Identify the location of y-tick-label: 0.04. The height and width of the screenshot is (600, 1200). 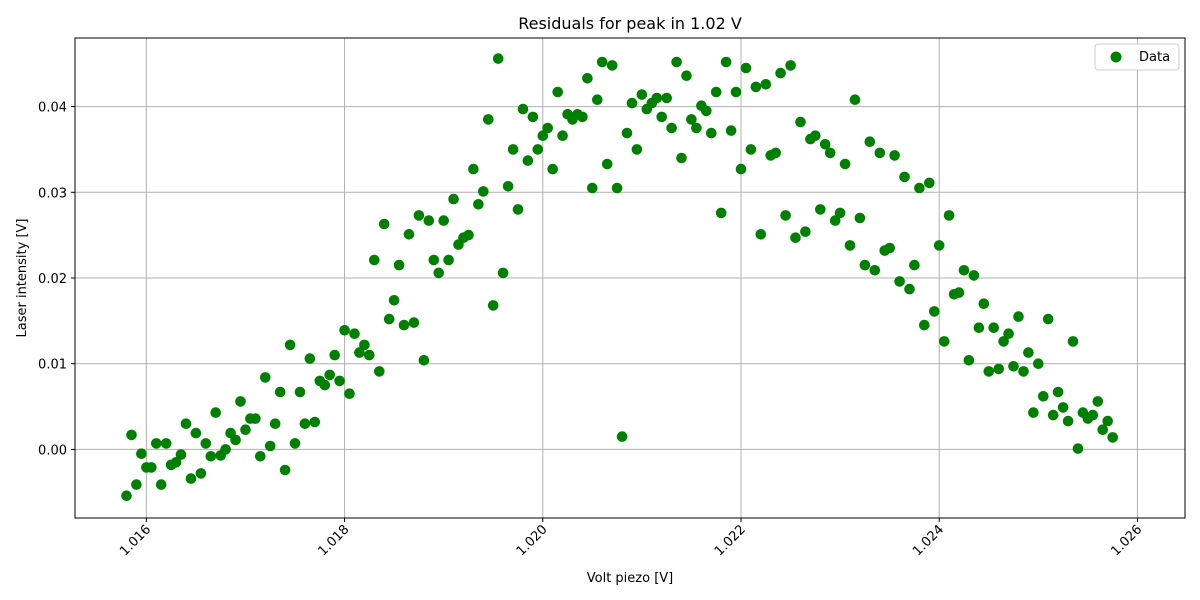
(52, 108).